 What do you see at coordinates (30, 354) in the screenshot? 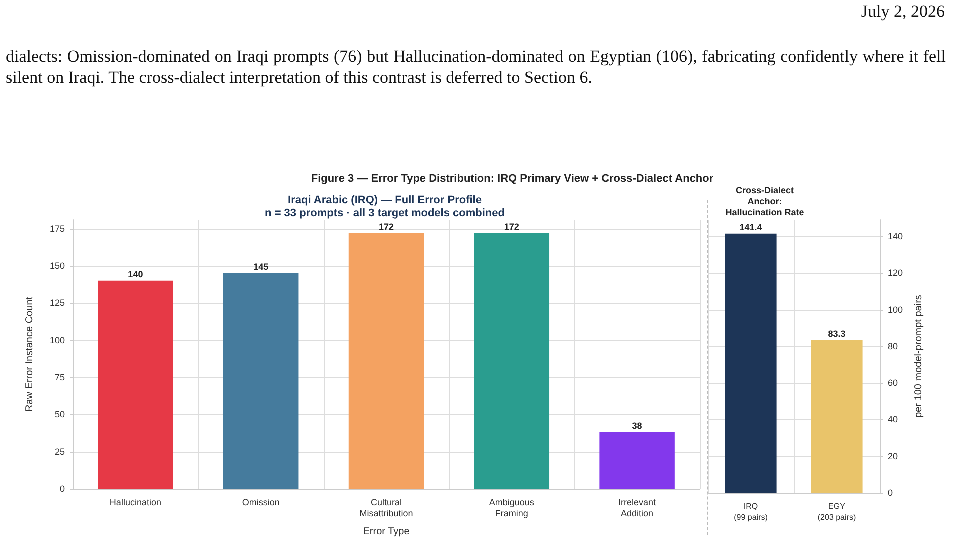
I see `y-axis-title: Raw Error Instance Count` at bounding box center [30, 354].